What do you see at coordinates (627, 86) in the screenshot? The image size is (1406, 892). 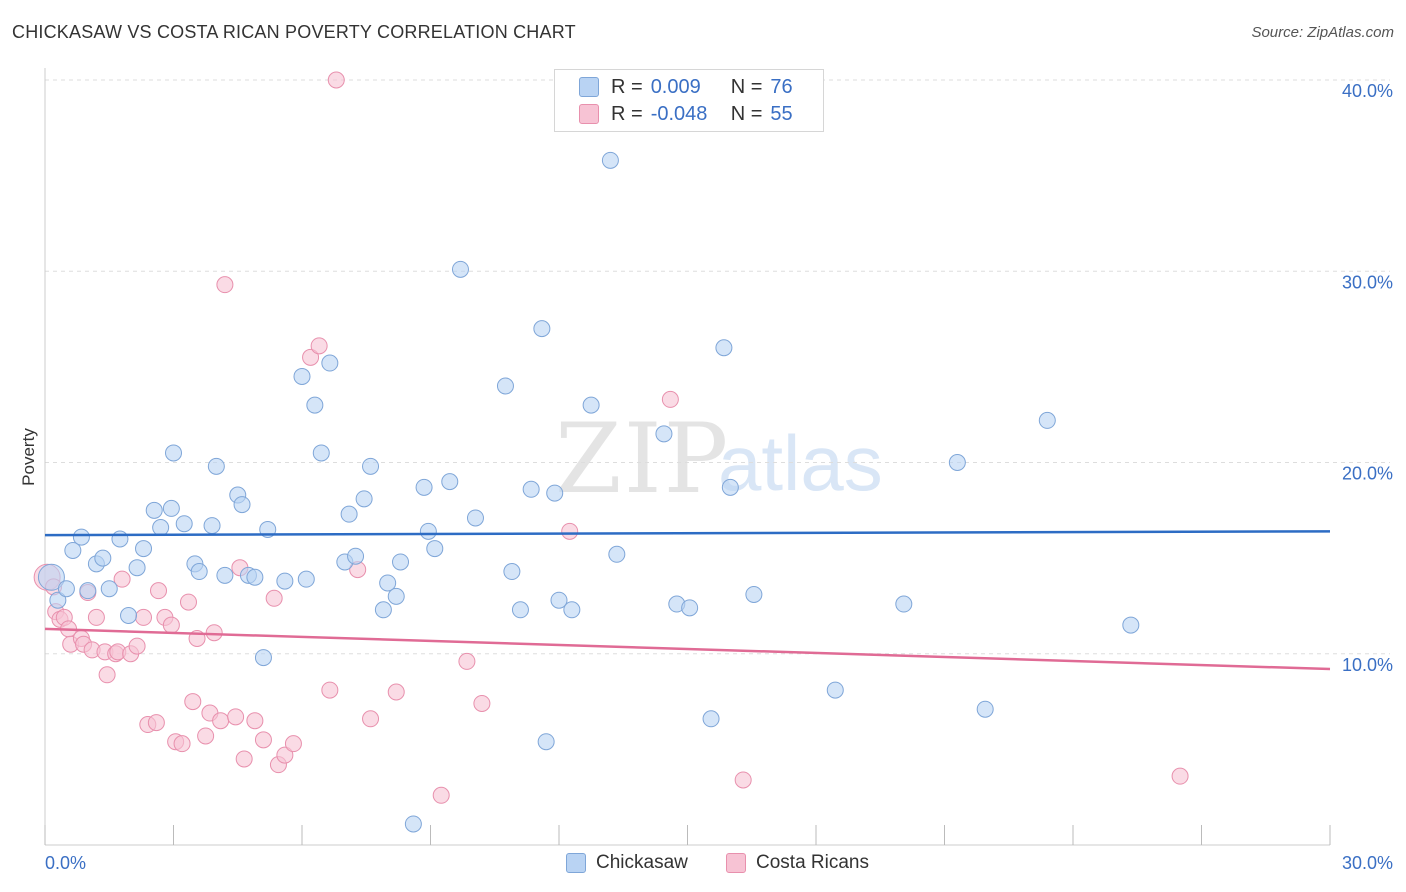 I see `legend-r-label: R =` at bounding box center [627, 86].